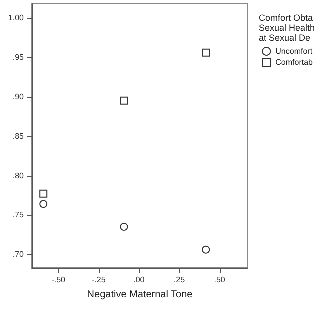 This screenshot has height=320, width=320. I want to click on legend-label: Uncomfort, so click(295, 51).